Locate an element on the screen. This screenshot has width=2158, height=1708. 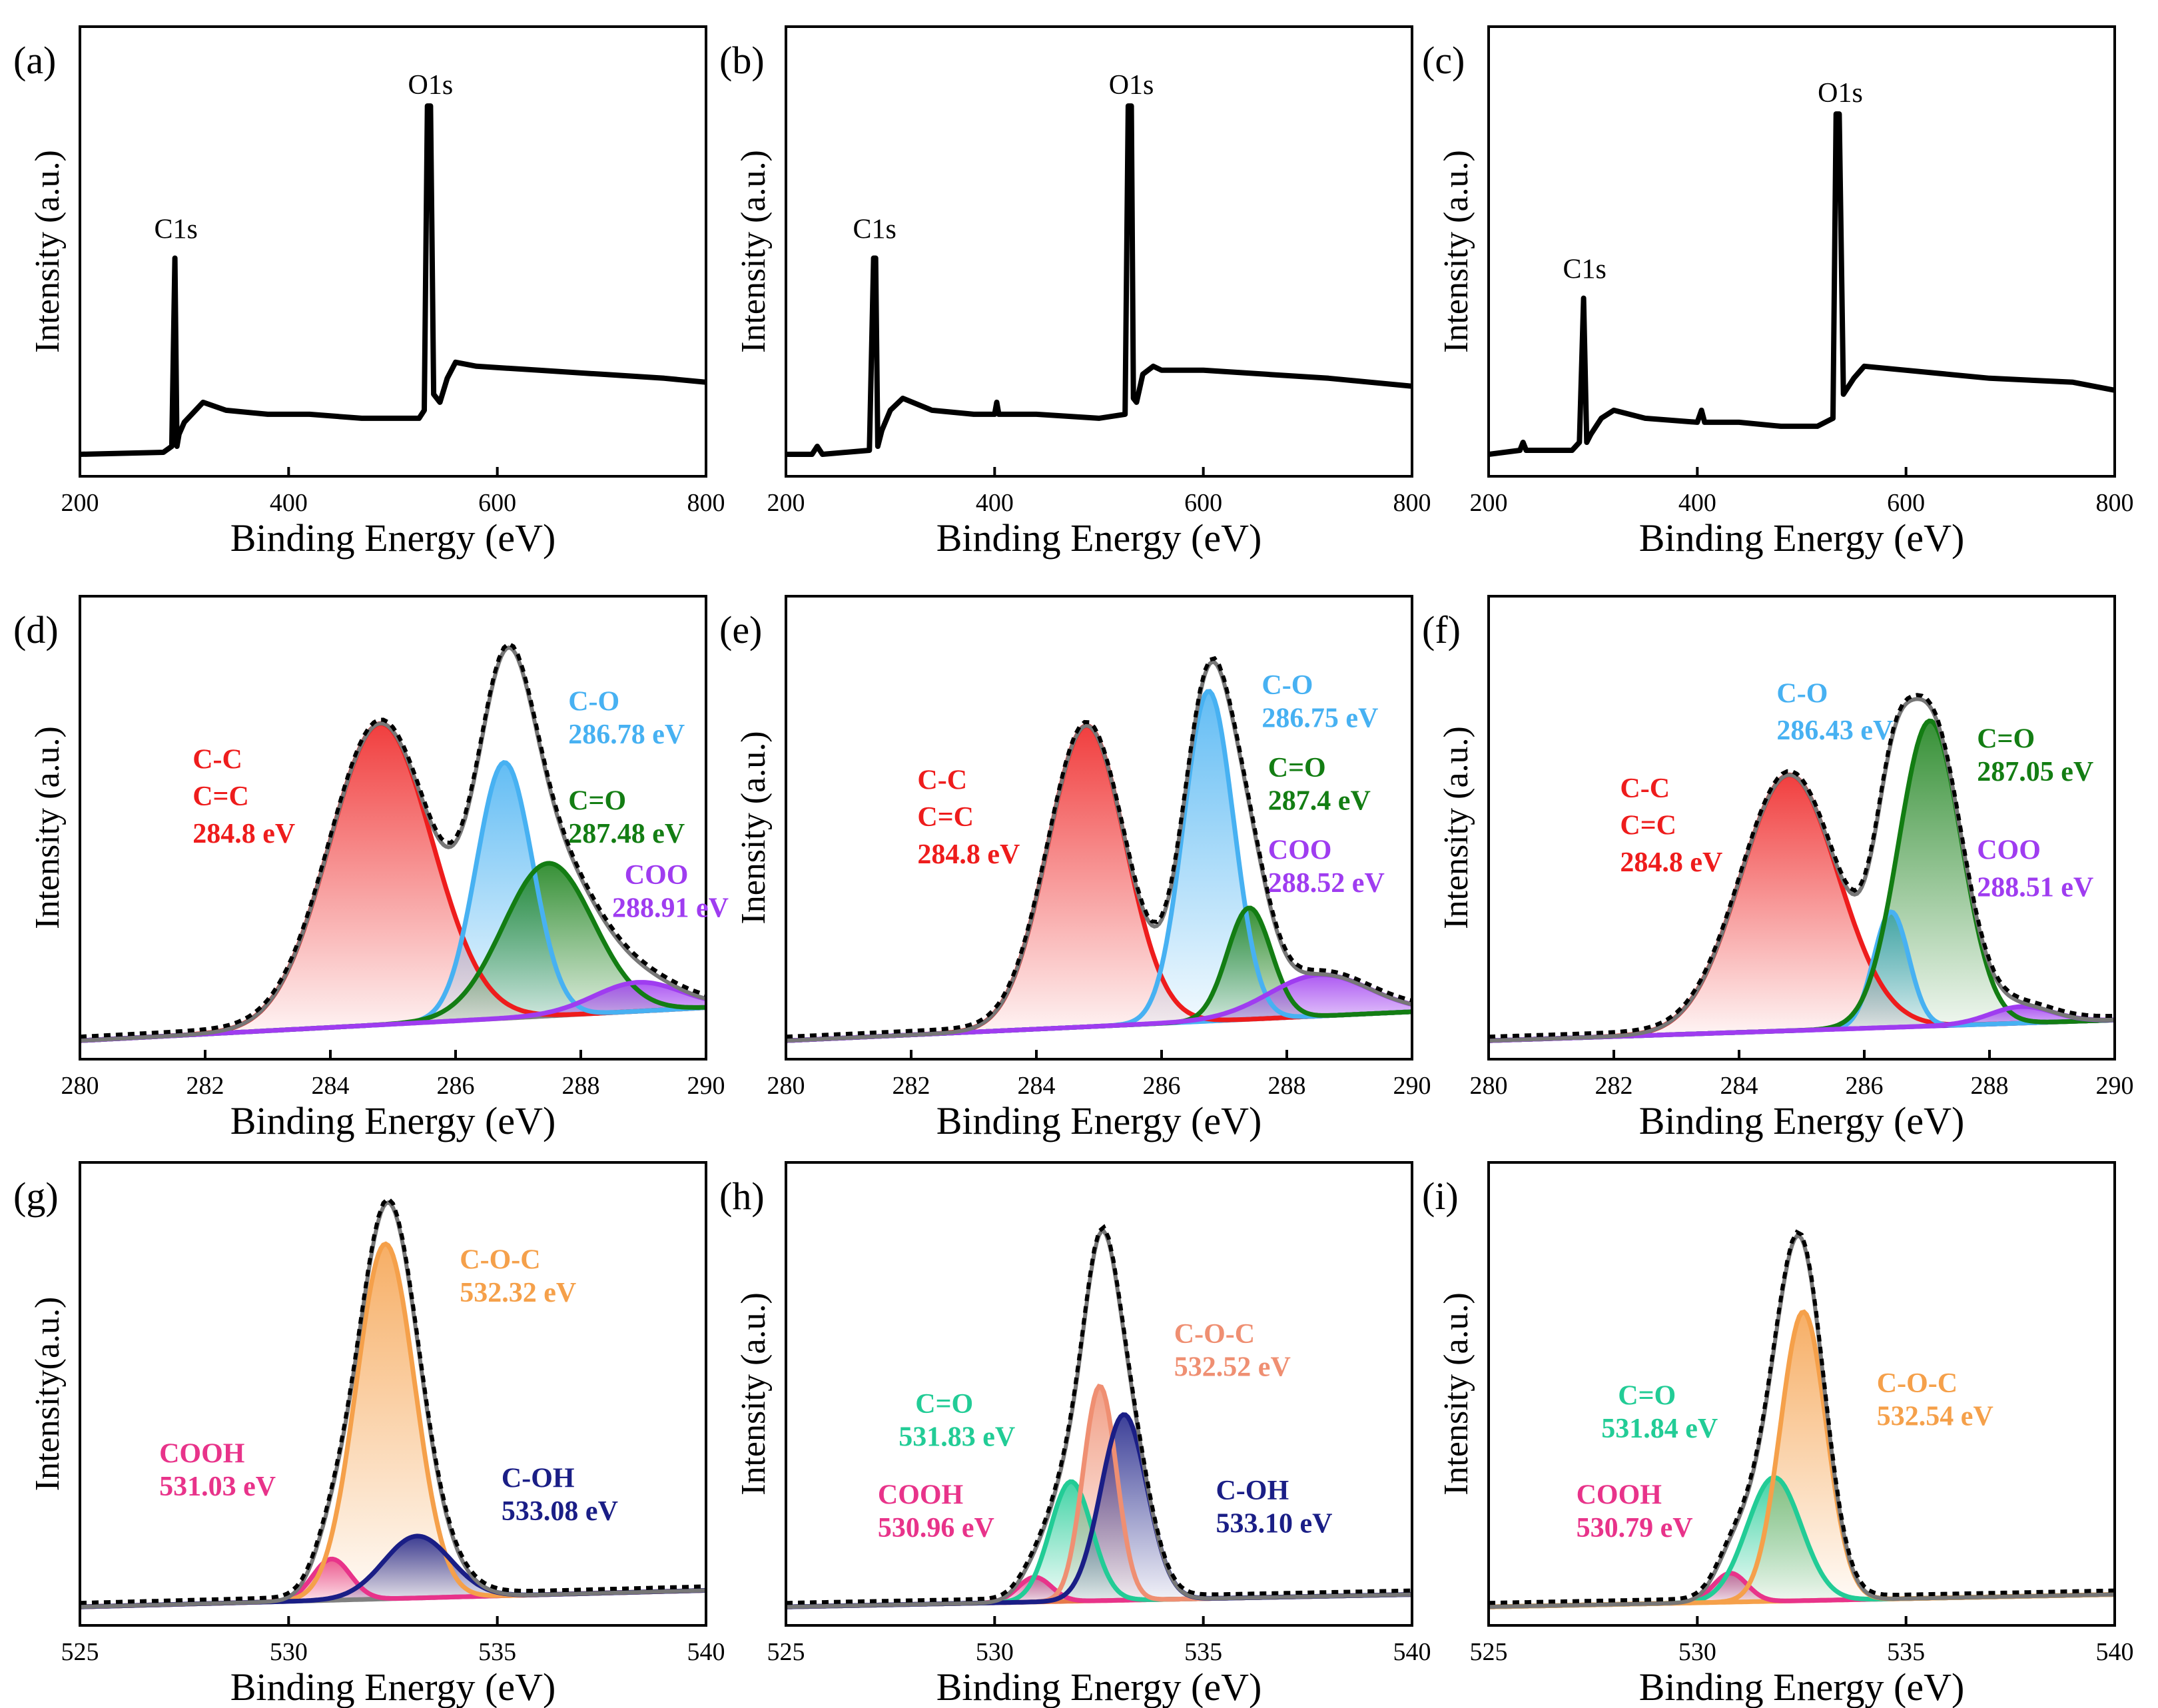
axes-frame-a is located at coordinates (393, 251).